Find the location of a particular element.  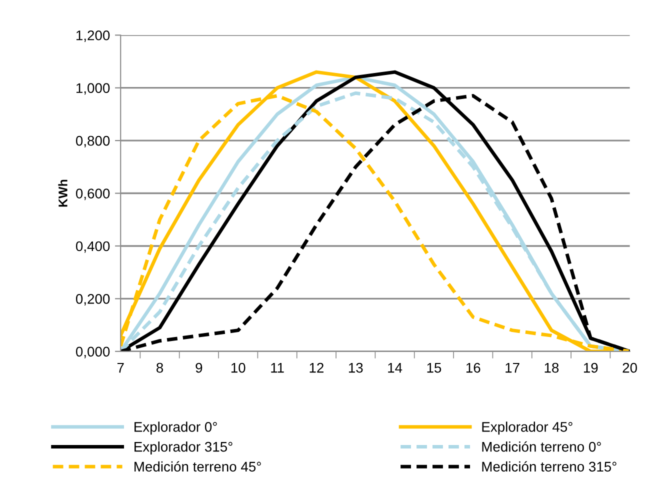

legend-label: Explorador 315° is located at coordinates (183, 448).